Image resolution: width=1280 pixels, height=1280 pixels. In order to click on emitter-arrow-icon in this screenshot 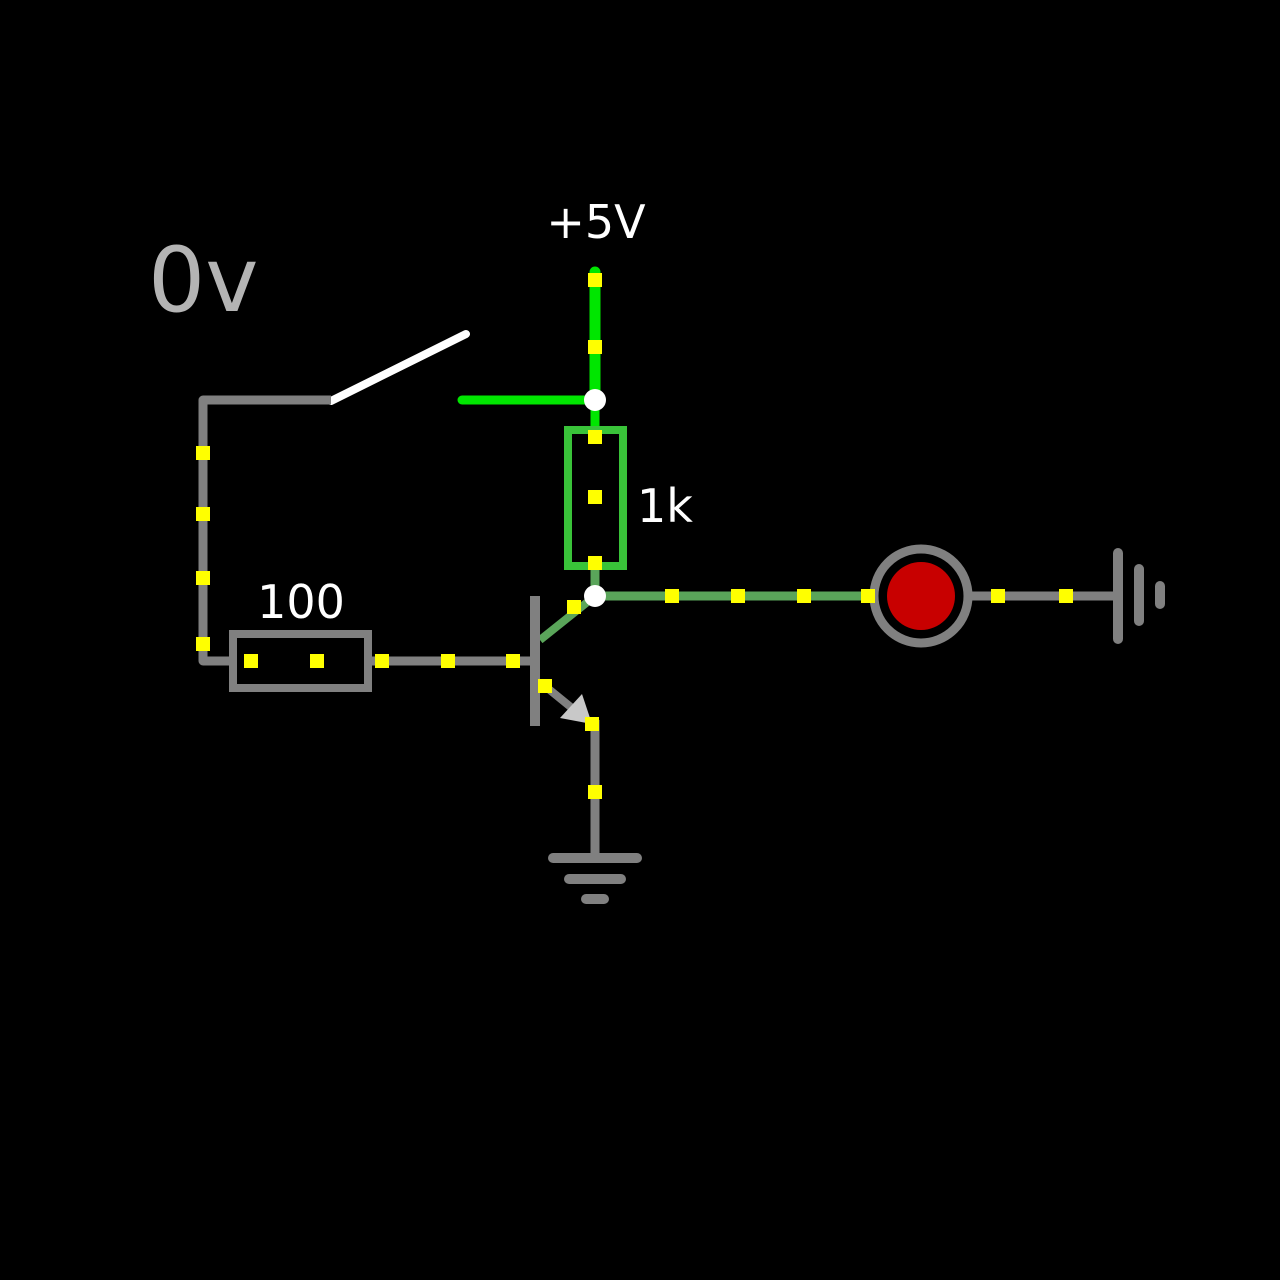, I will do `click(576, 709)`.